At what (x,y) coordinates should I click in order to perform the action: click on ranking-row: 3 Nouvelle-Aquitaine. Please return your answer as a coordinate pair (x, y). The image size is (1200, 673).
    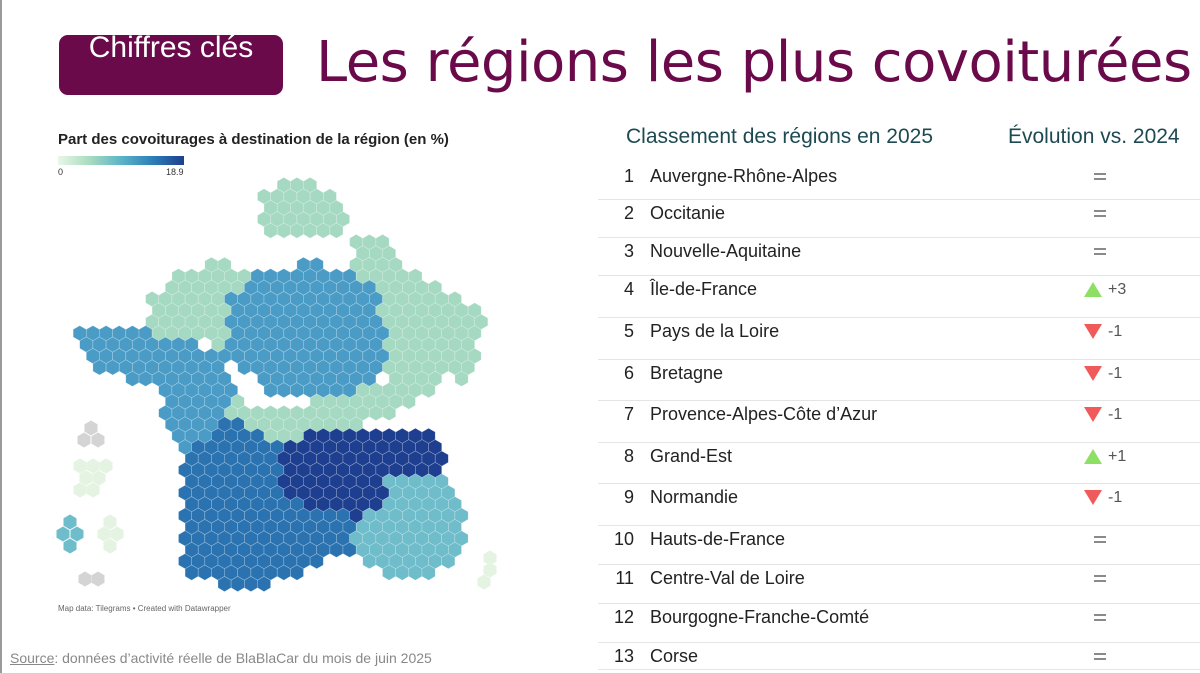
    Looking at the image, I should click on (899, 256).